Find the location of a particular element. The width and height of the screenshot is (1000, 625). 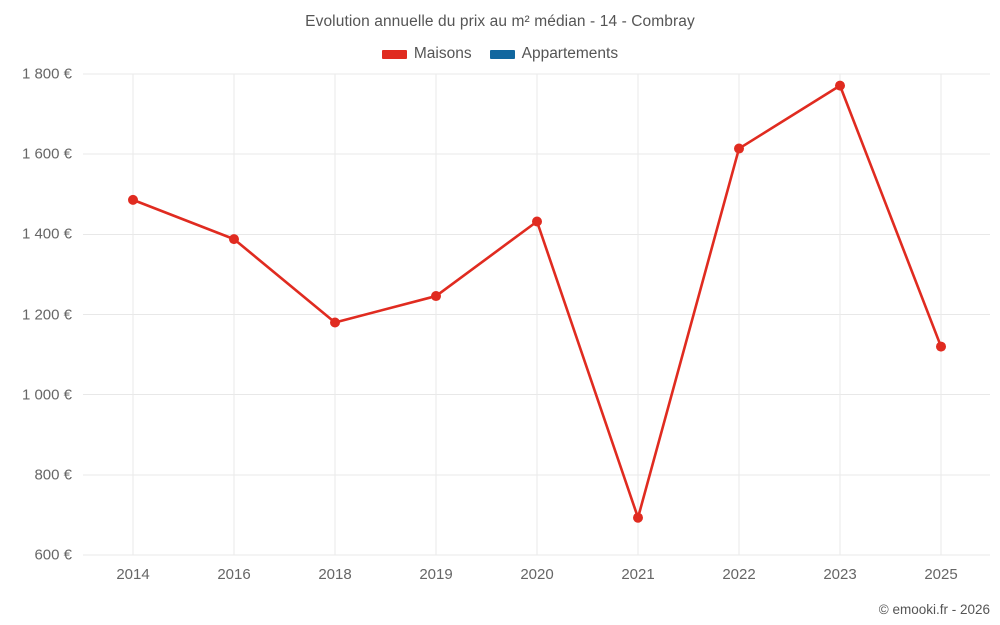

y-axis-tick-label: 1 800 € is located at coordinates (46, 74).